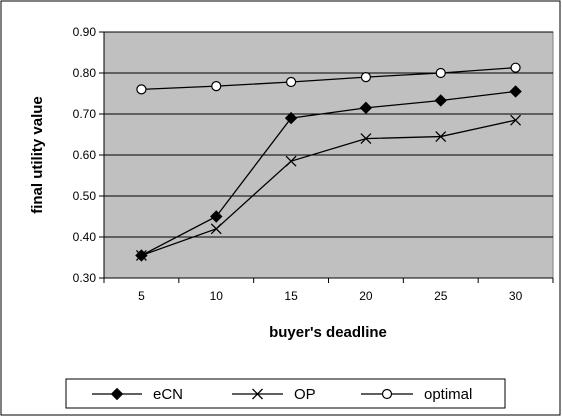 This screenshot has width=562, height=417. Describe the element at coordinates (274, 394) in the screenshot. I see `legend-item-op: OP` at that location.